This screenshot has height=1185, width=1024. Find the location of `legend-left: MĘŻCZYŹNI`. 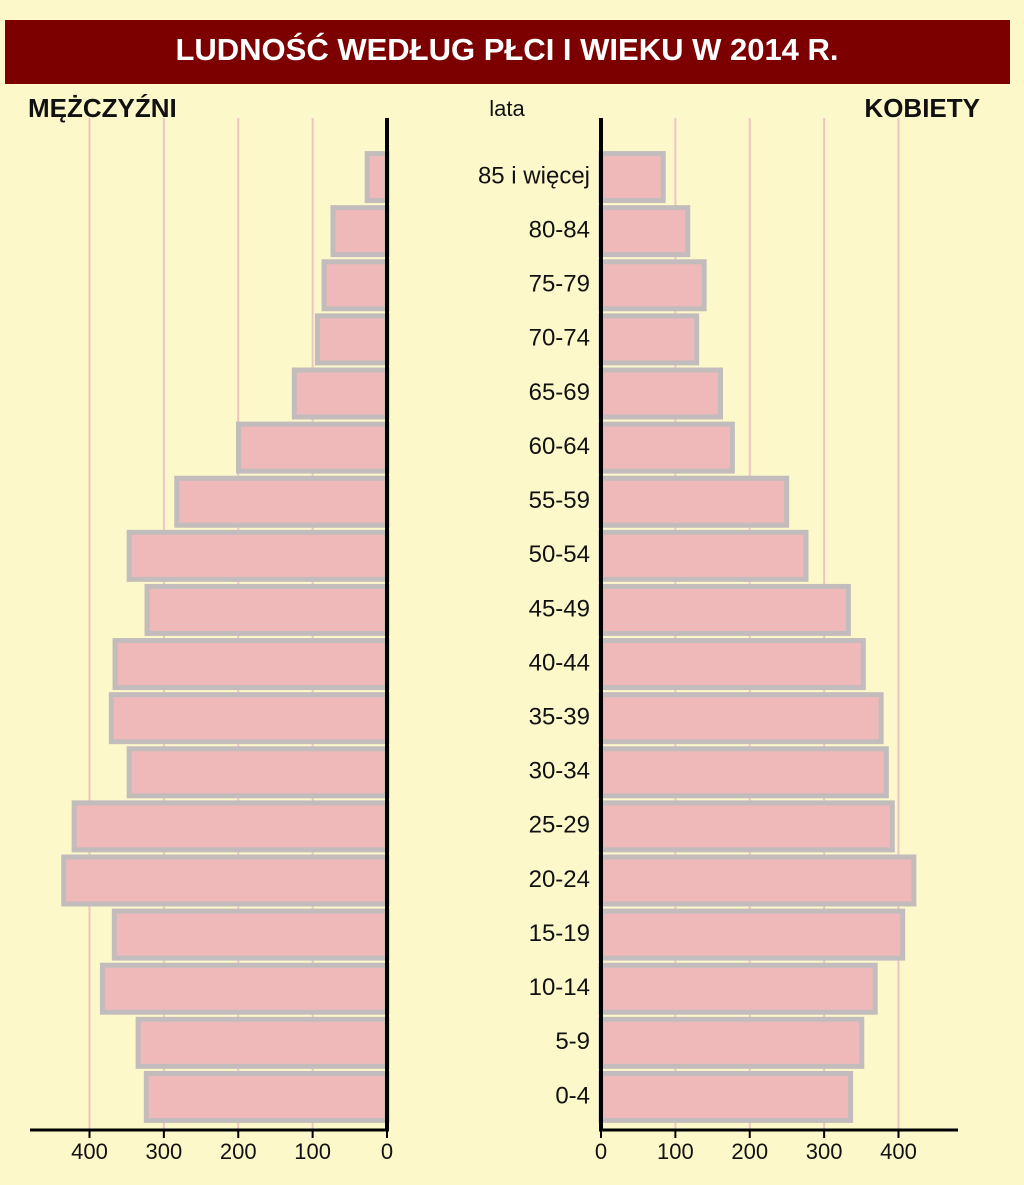

legend-left: MĘŻCZYŹNI is located at coordinates (102, 108).